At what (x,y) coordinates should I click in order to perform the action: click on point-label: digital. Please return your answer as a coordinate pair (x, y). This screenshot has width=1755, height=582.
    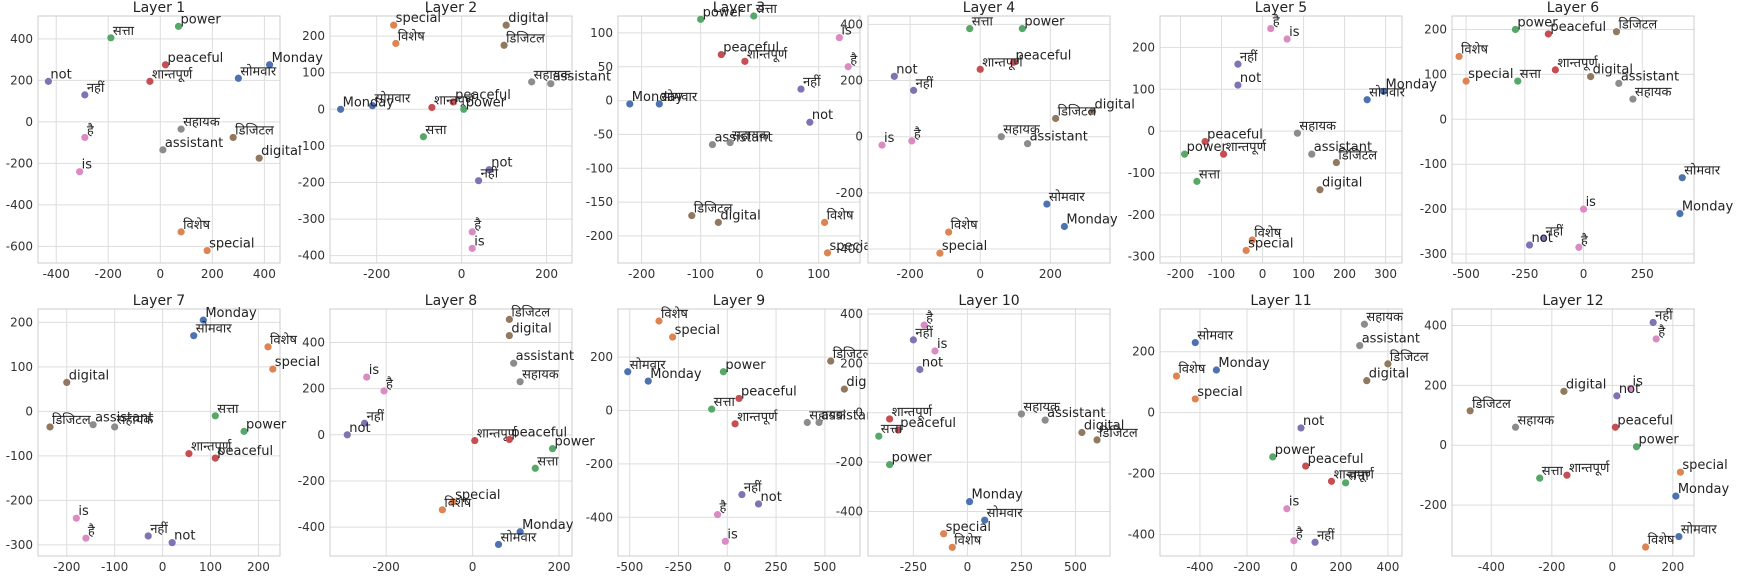
    Looking at the image, I should click on (1586, 384).